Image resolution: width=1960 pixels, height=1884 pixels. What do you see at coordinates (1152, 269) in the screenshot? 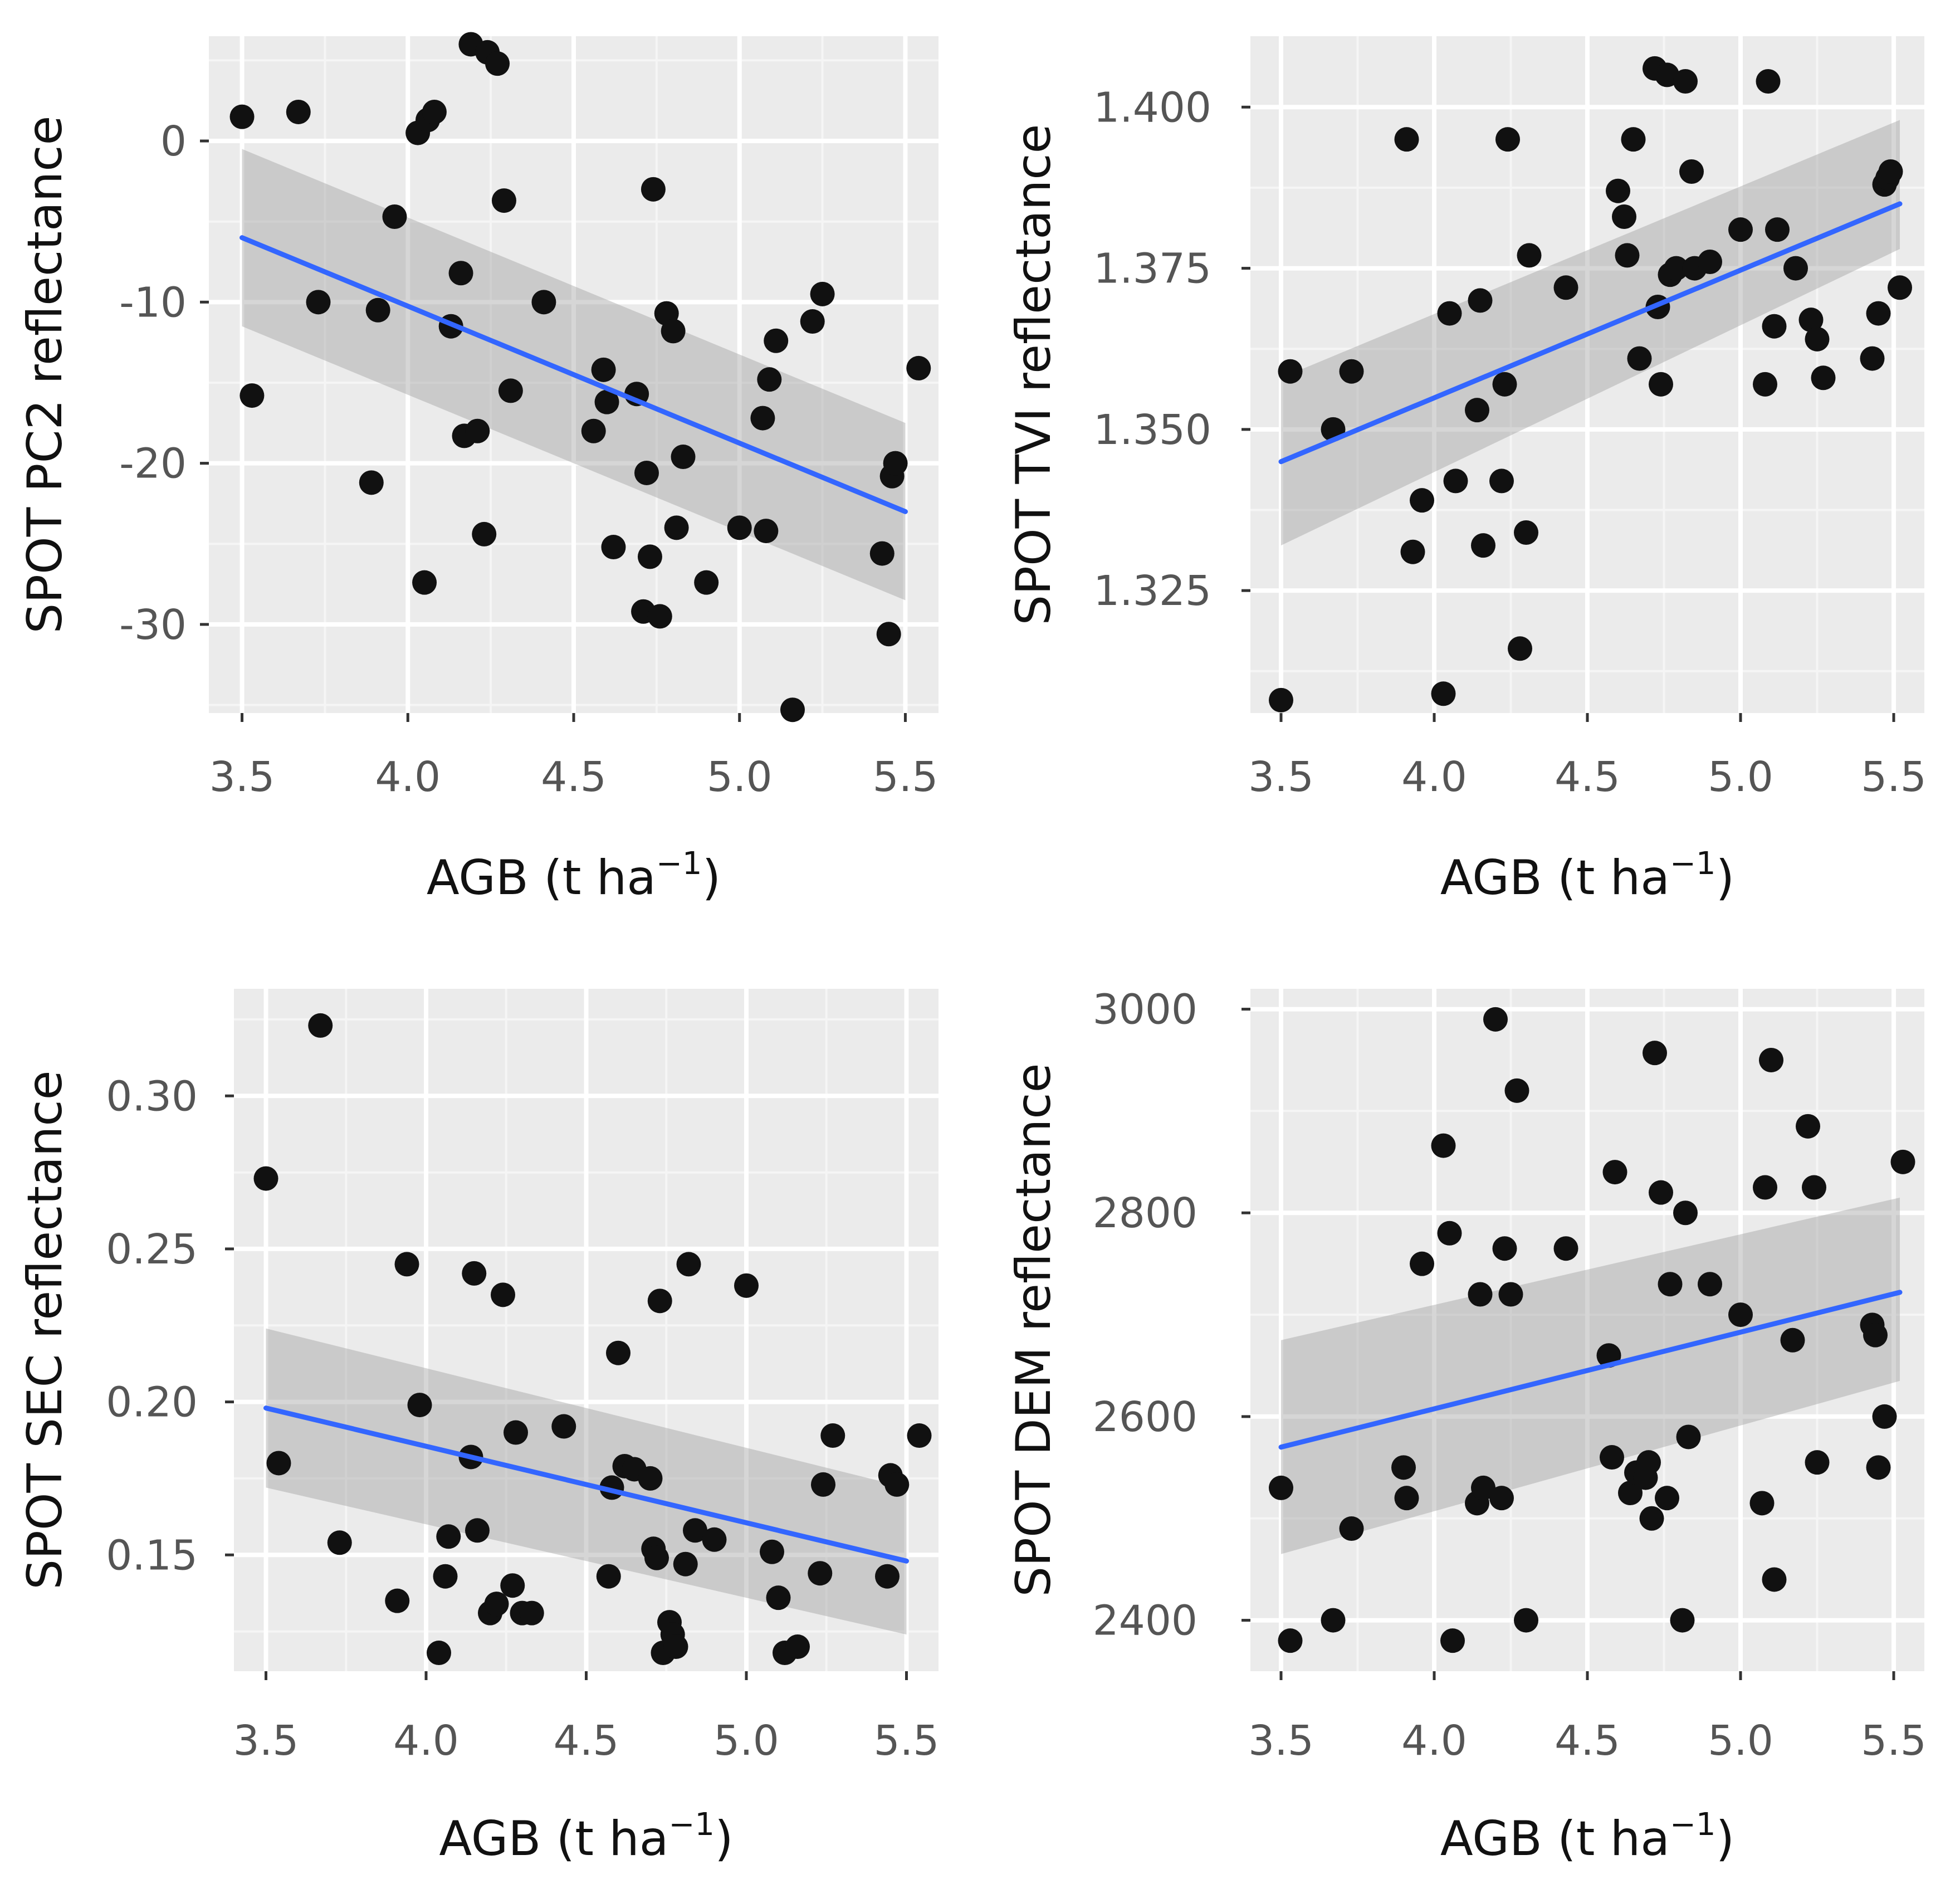
I see `y-tick-label: 1.375` at bounding box center [1152, 269].